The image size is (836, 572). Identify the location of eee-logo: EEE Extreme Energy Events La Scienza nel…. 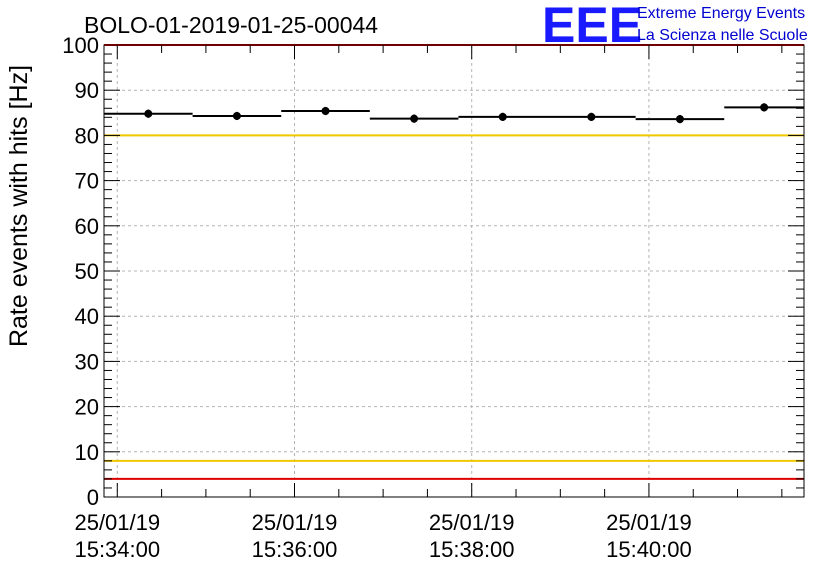
(675, 26).